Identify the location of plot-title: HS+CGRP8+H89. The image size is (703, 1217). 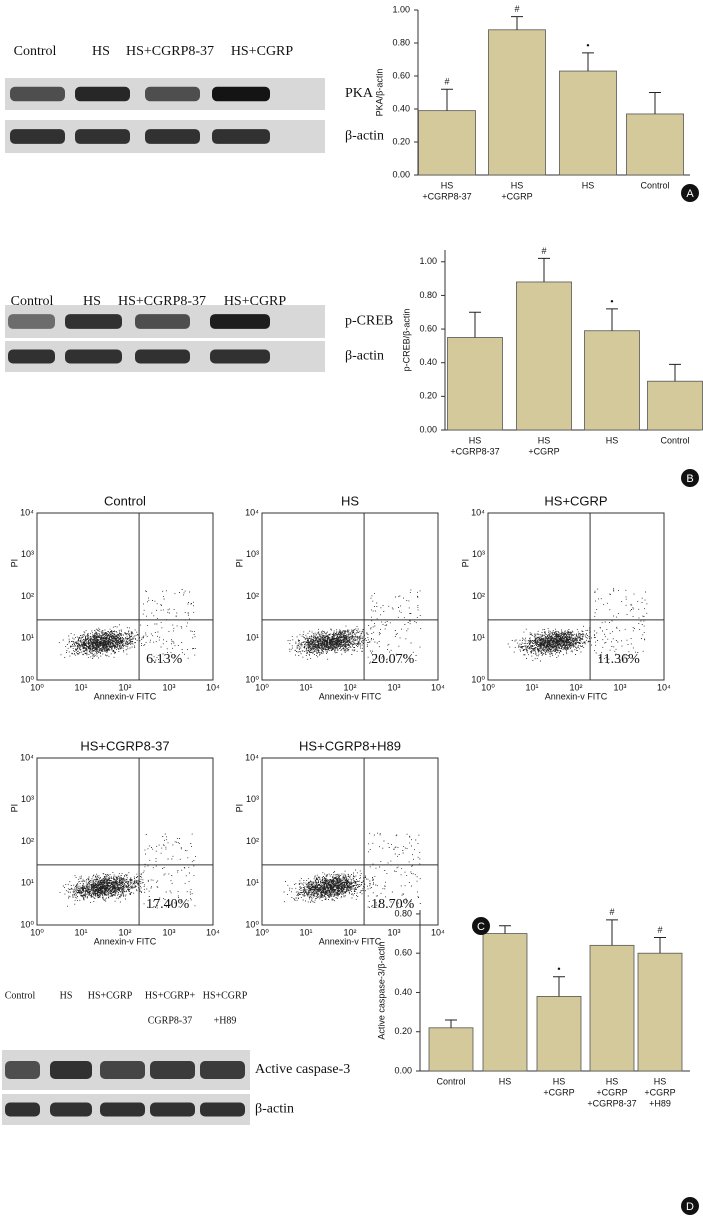
(350, 745).